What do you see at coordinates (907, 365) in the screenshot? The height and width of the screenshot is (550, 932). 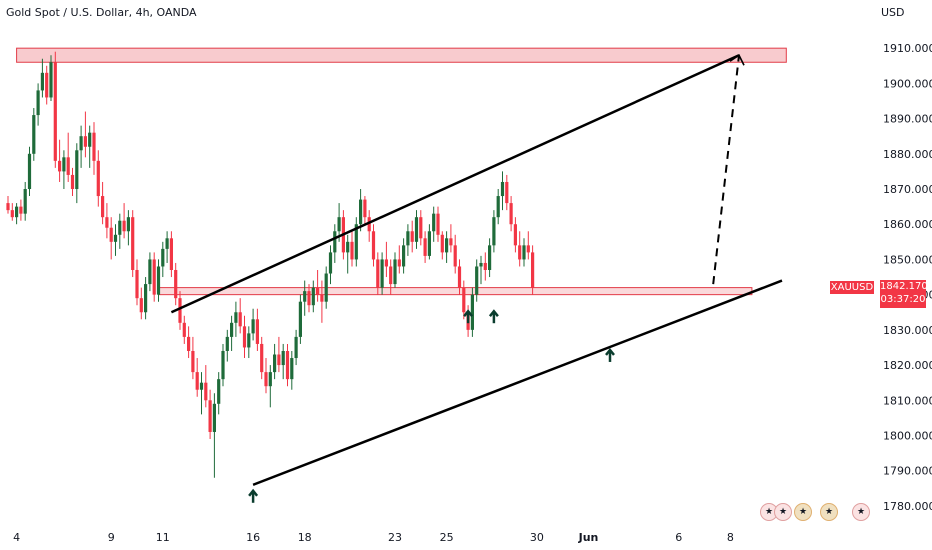 I see `y-tick-label: 1820.000` at bounding box center [907, 365].